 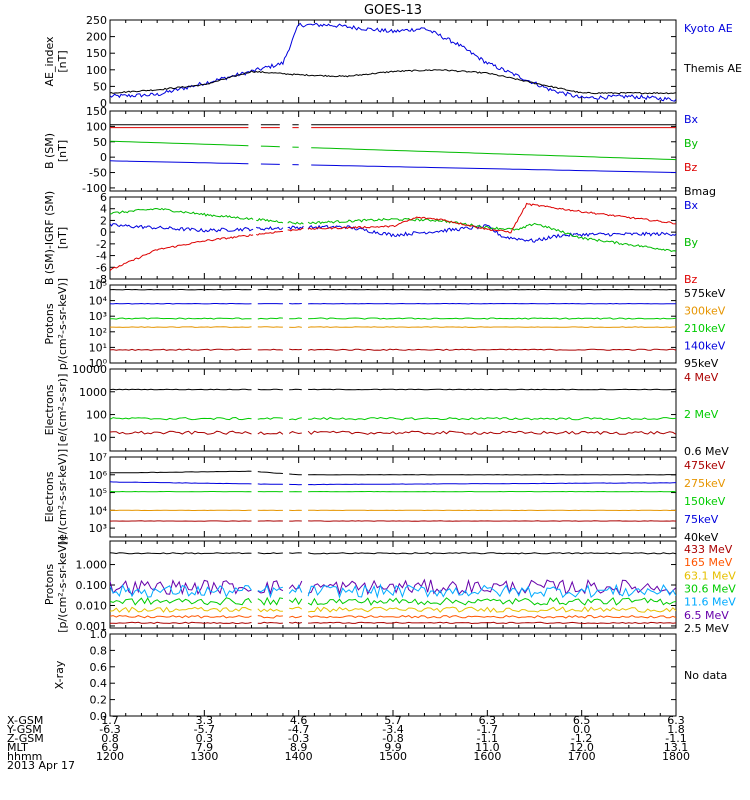 What do you see at coordinates (98, 475) in the screenshot?
I see `y-tick-label: 10⁶` at bounding box center [98, 475].